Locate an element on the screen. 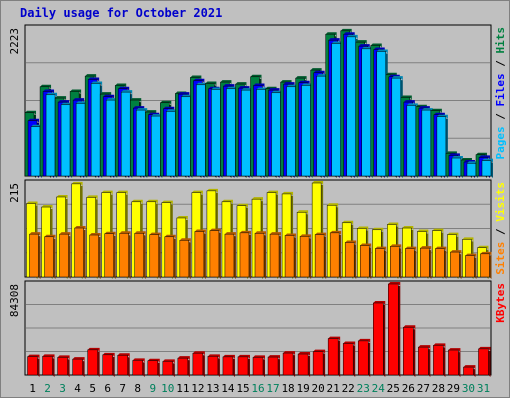 The width and height of the screenshot is (512, 400). x-tick-label-day-21: 21 is located at coordinates (333, 388).